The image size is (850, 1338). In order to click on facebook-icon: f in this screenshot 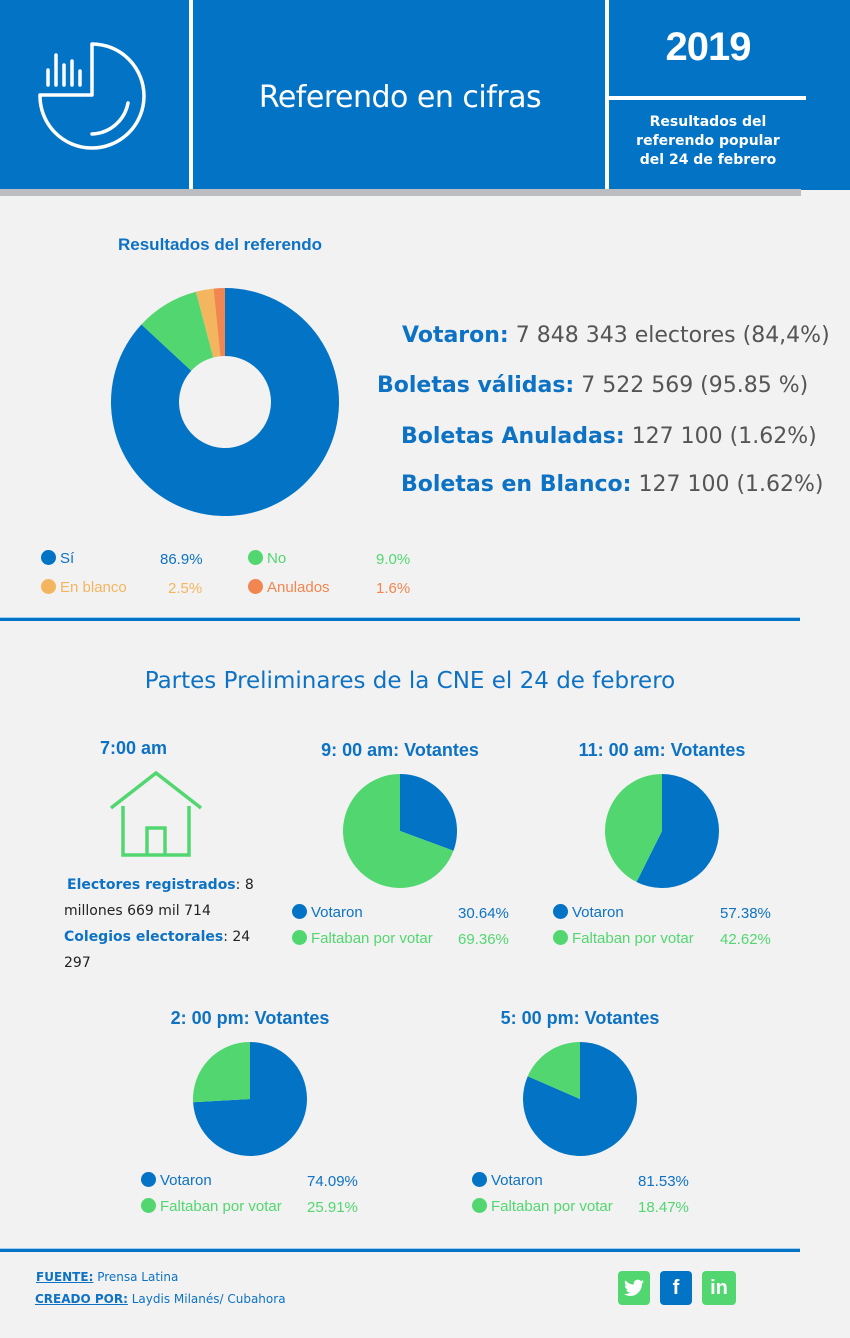, I will do `click(676, 1288)`.